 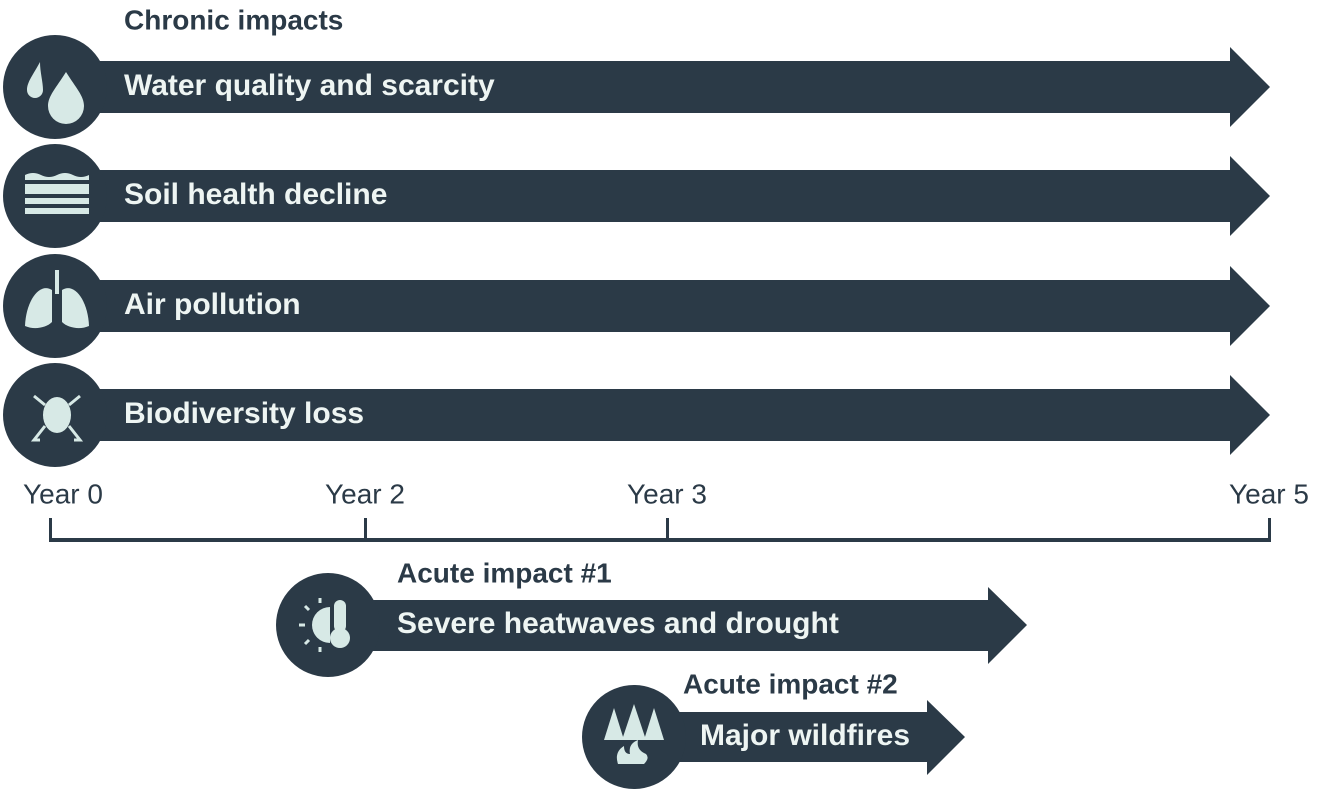 I want to click on lungs-icon, so click(x=57, y=299).